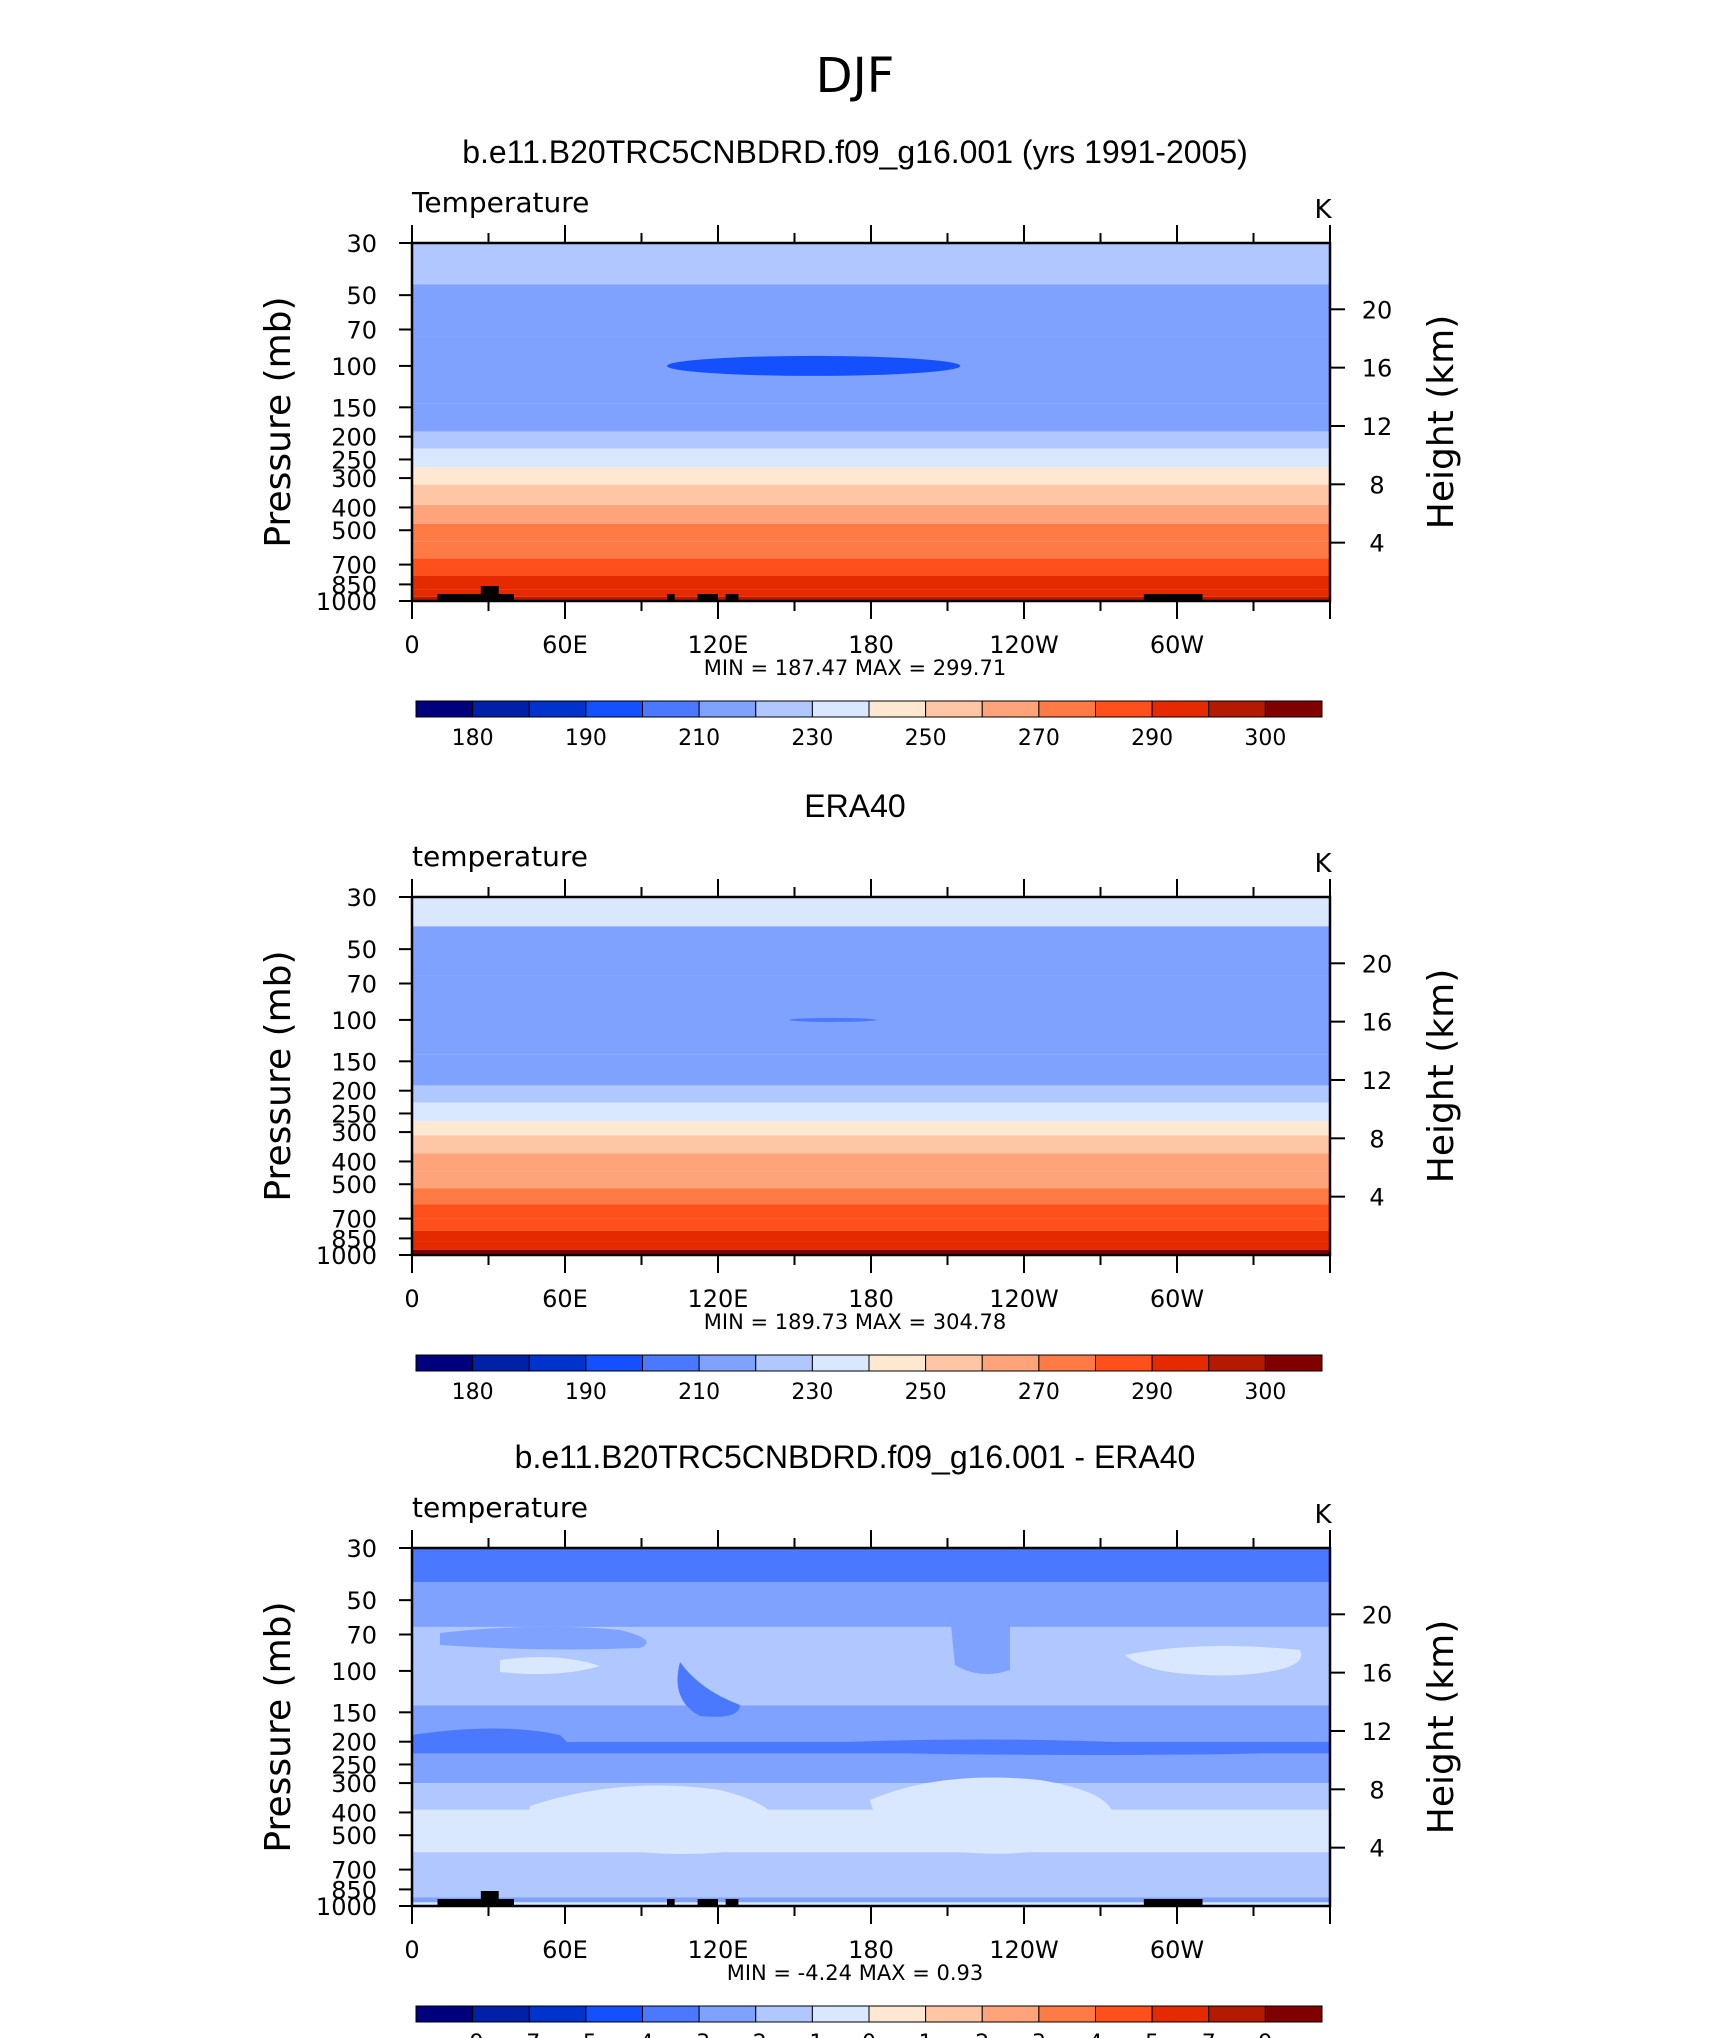  Describe the element at coordinates (1323, 210) in the screenshot. I see `units-label: K` at that location.